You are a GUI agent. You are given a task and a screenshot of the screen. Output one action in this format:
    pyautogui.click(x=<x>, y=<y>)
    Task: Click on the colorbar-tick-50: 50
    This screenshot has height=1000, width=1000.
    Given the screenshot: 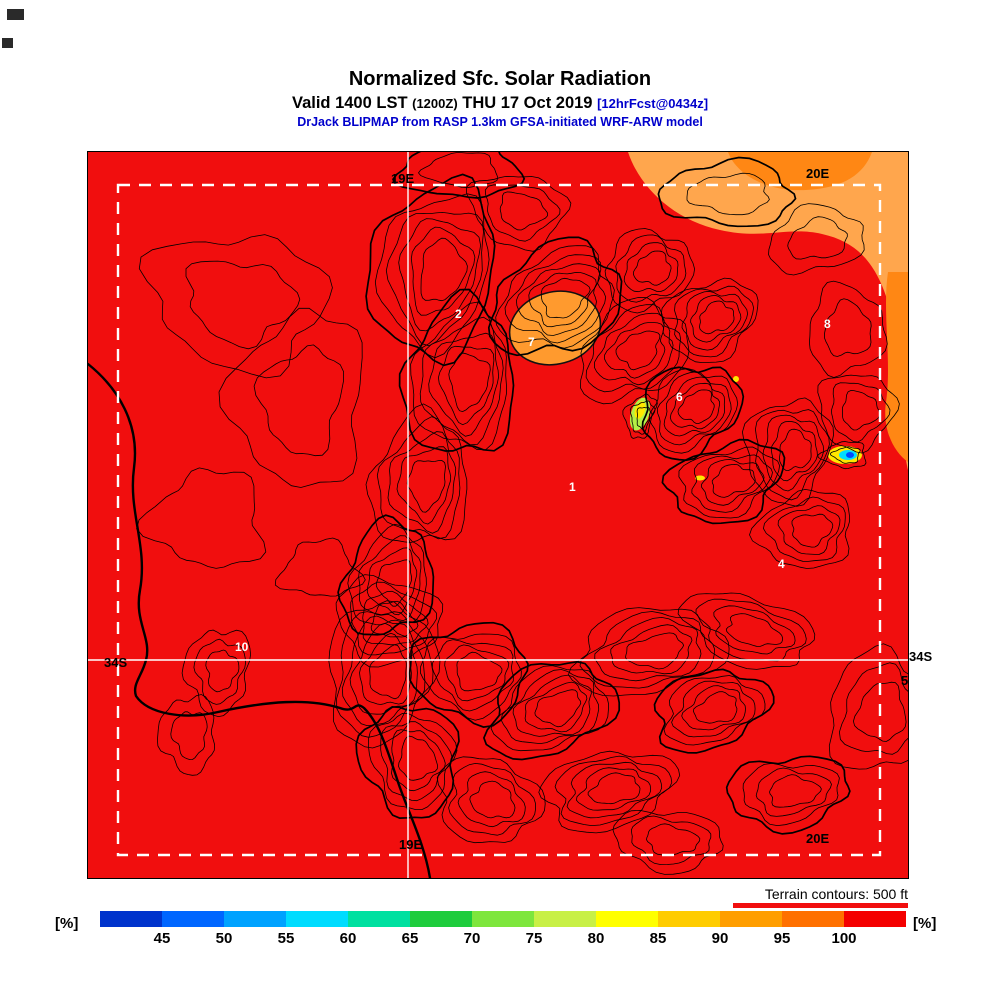 What is the action you would take?
    pyautogui.click(x=224, y=938)
    